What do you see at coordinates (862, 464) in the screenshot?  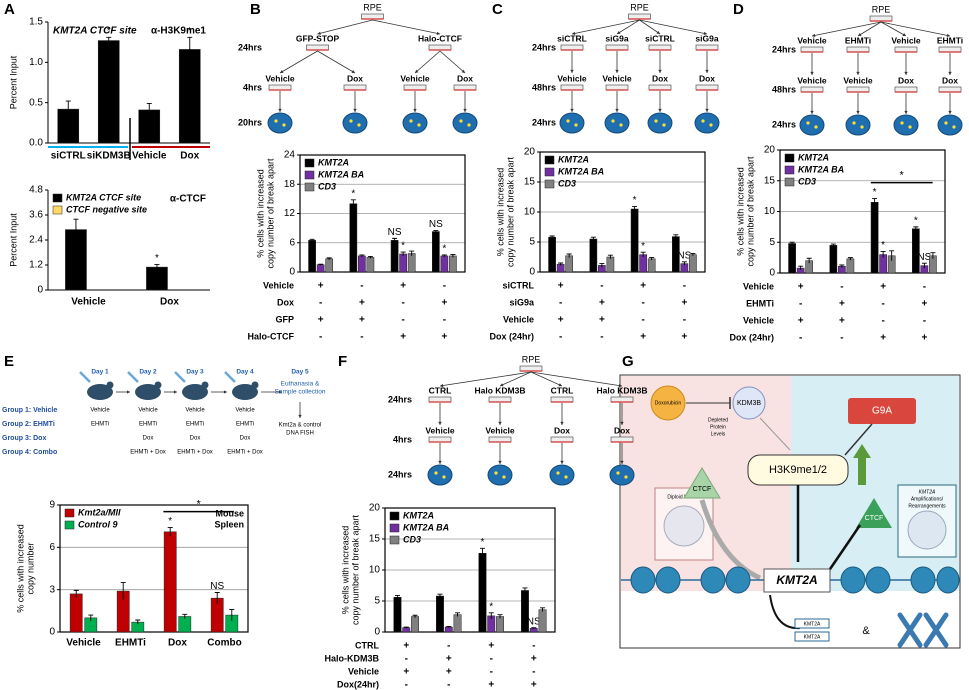 I see `up-arrow` at bounding box center [862, 464].